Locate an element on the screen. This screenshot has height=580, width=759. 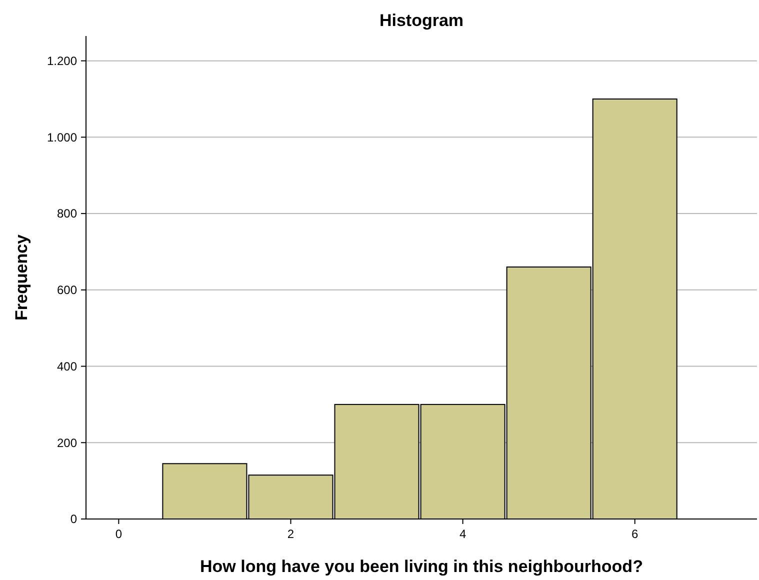
y-tick-label: 800 is located at coordinates (67, 213).